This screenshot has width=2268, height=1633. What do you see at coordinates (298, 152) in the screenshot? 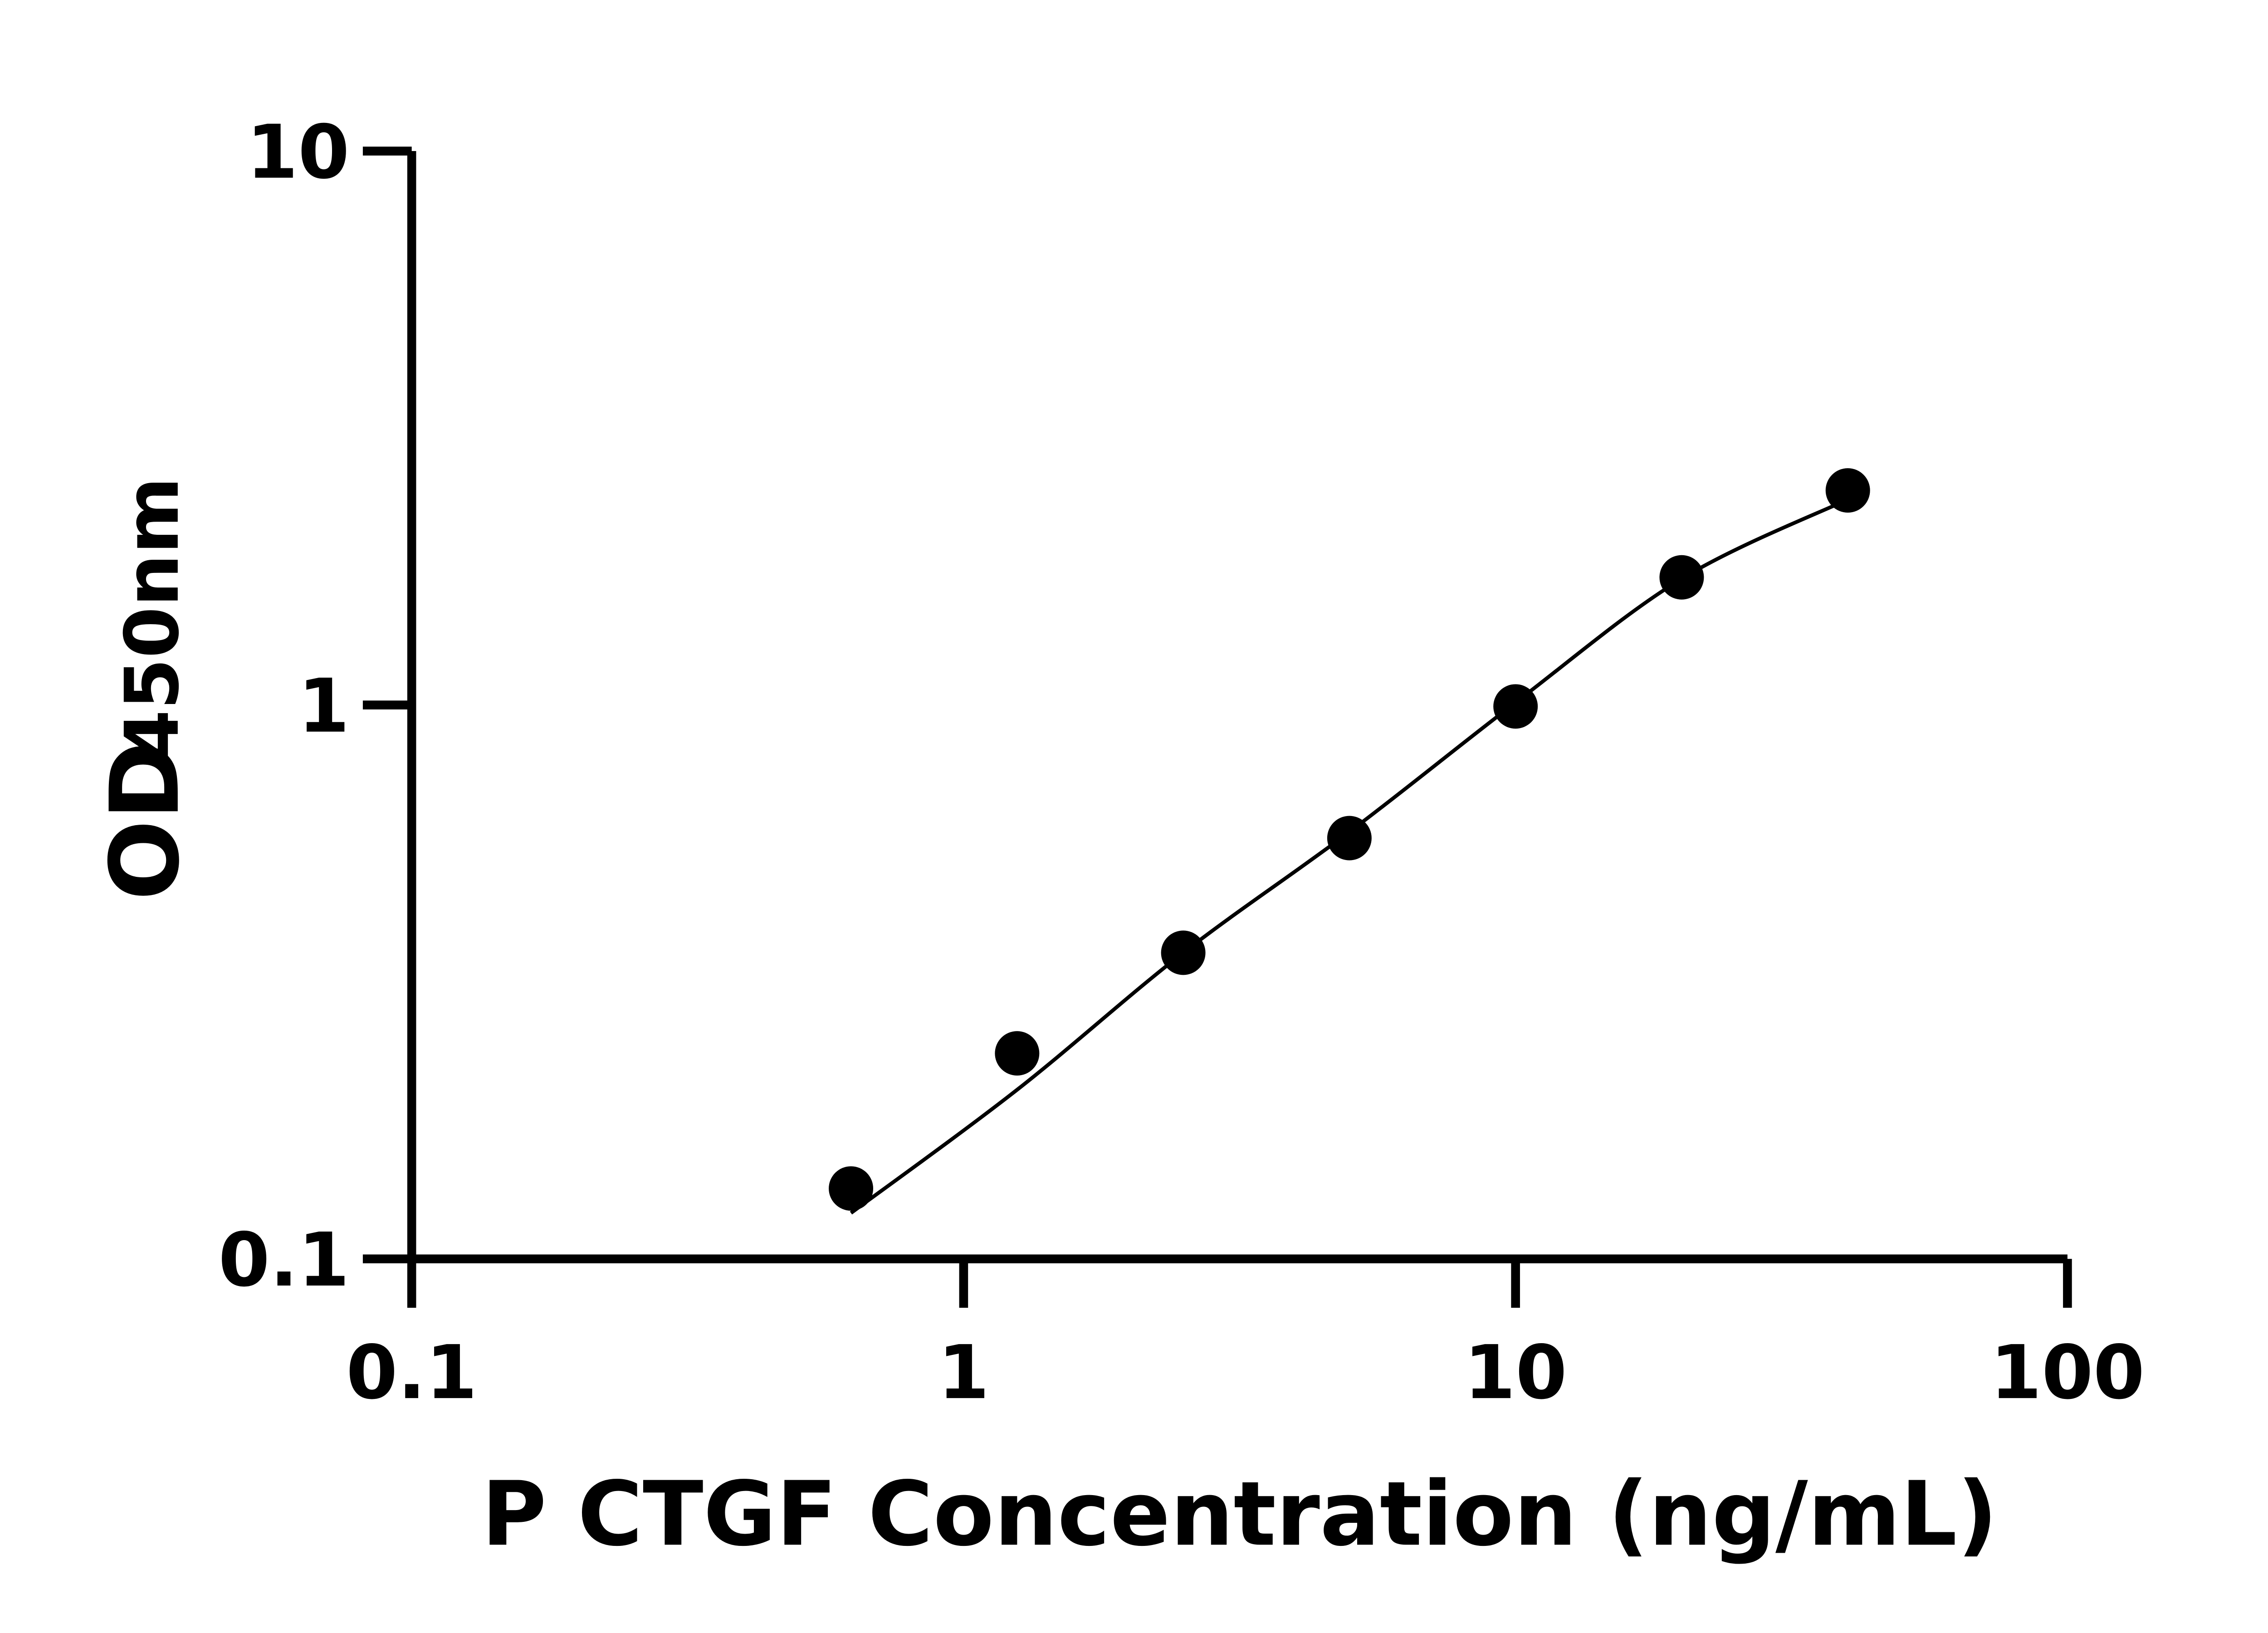
I see `y-tick-label: 10` at bounding box center [298, 152].